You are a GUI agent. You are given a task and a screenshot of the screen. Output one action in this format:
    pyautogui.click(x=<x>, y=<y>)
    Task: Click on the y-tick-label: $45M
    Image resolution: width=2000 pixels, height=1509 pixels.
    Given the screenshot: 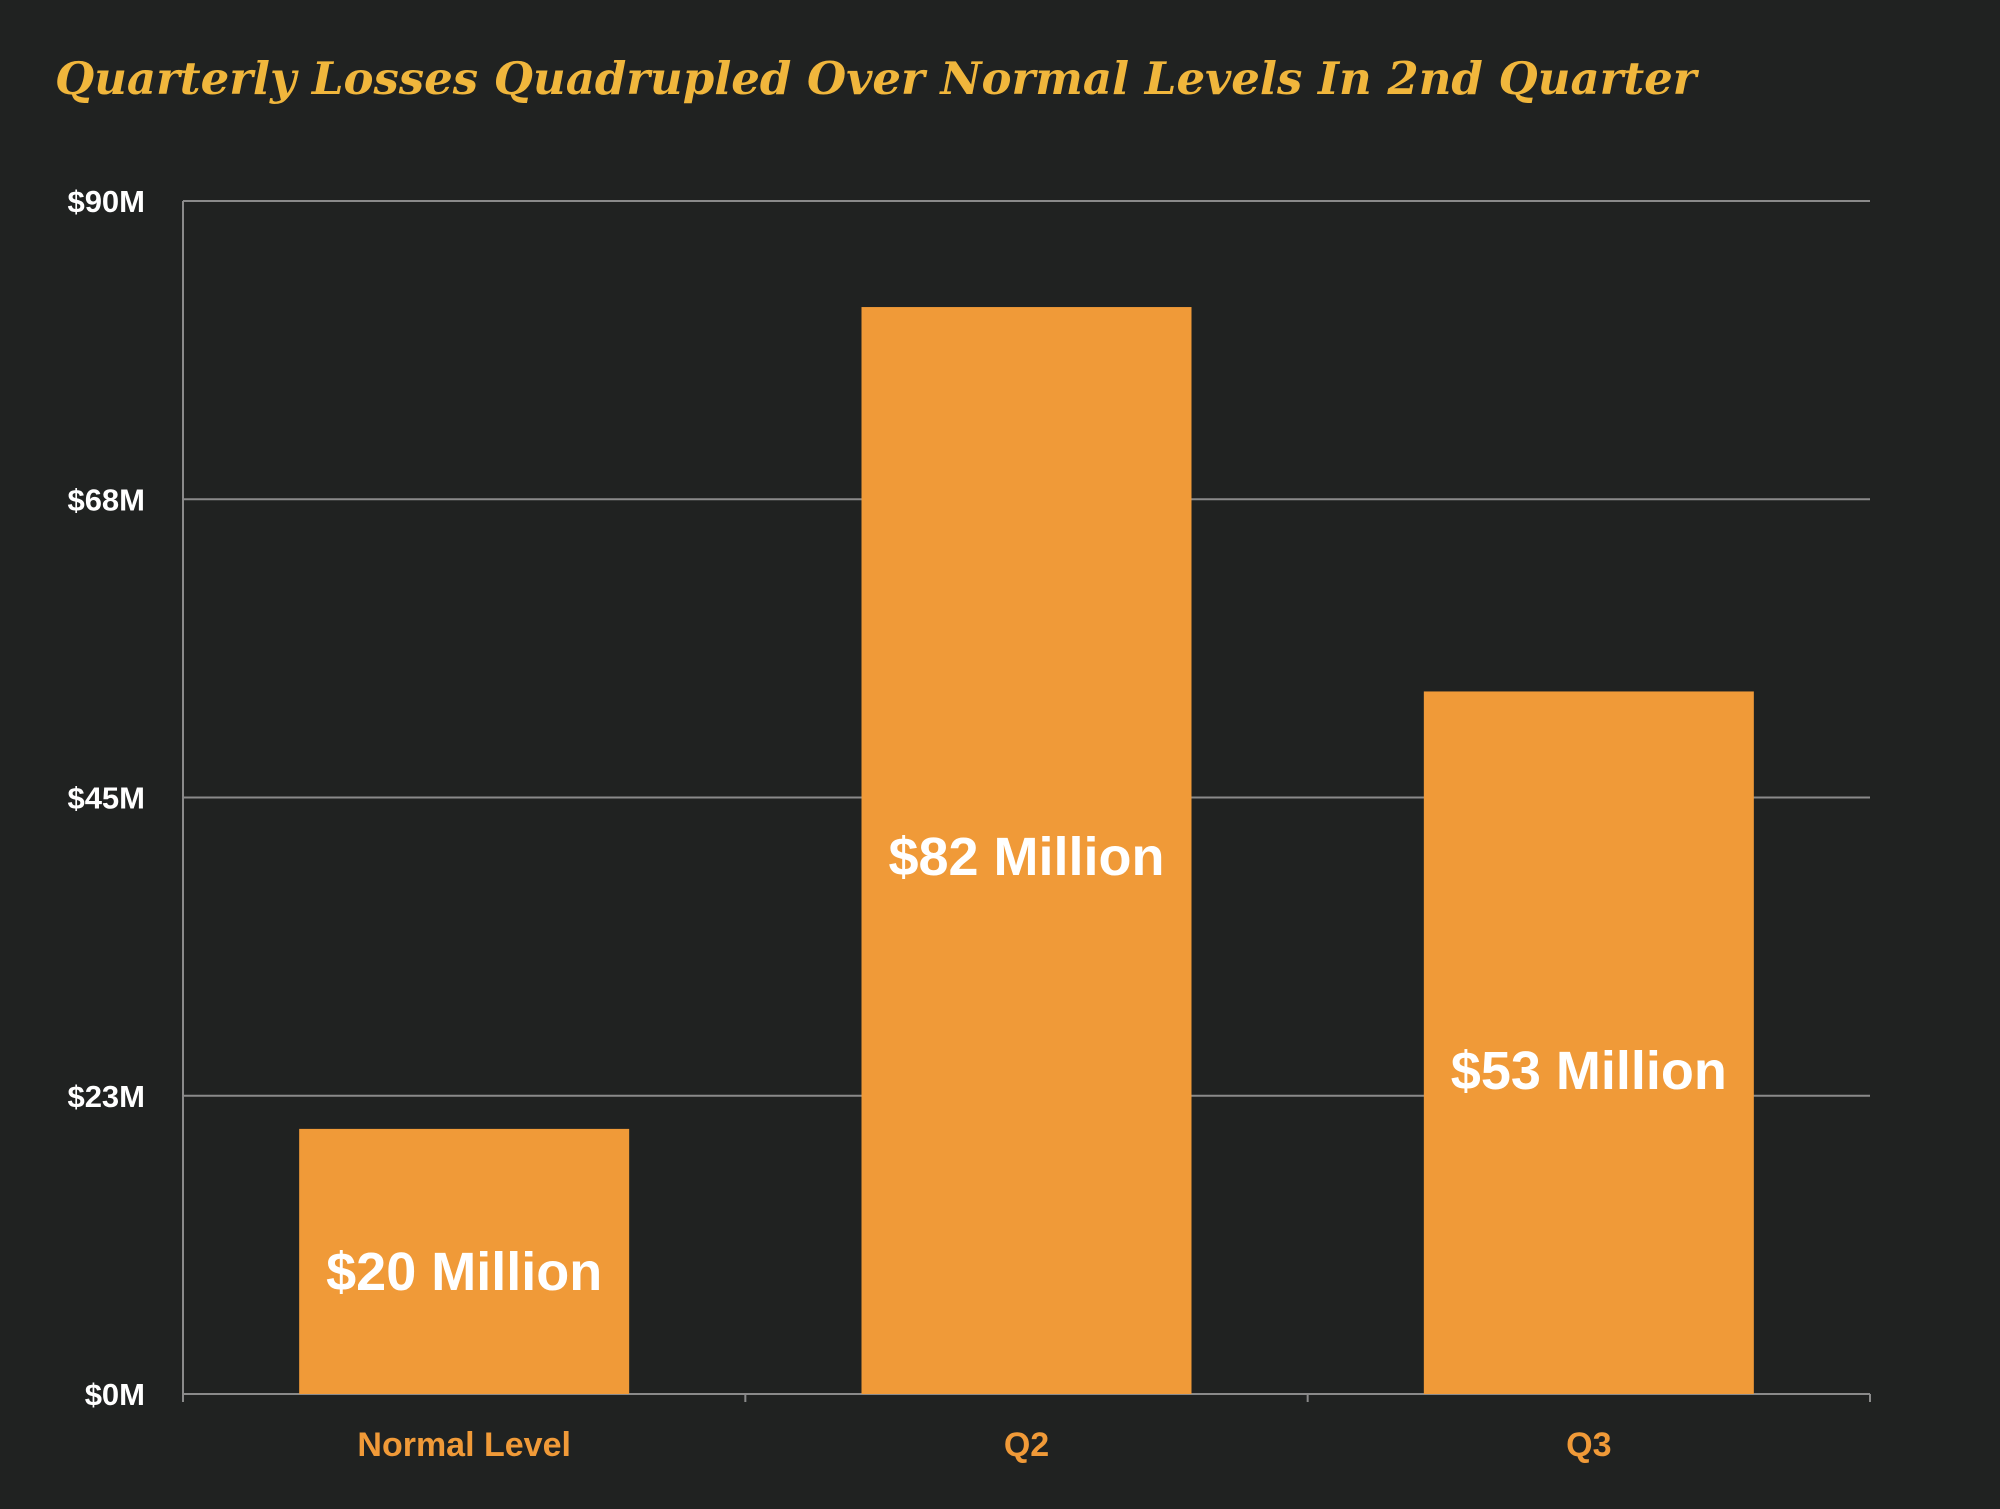 What is the action you would take?
    pyautogui.click(x=106, y=798)
    